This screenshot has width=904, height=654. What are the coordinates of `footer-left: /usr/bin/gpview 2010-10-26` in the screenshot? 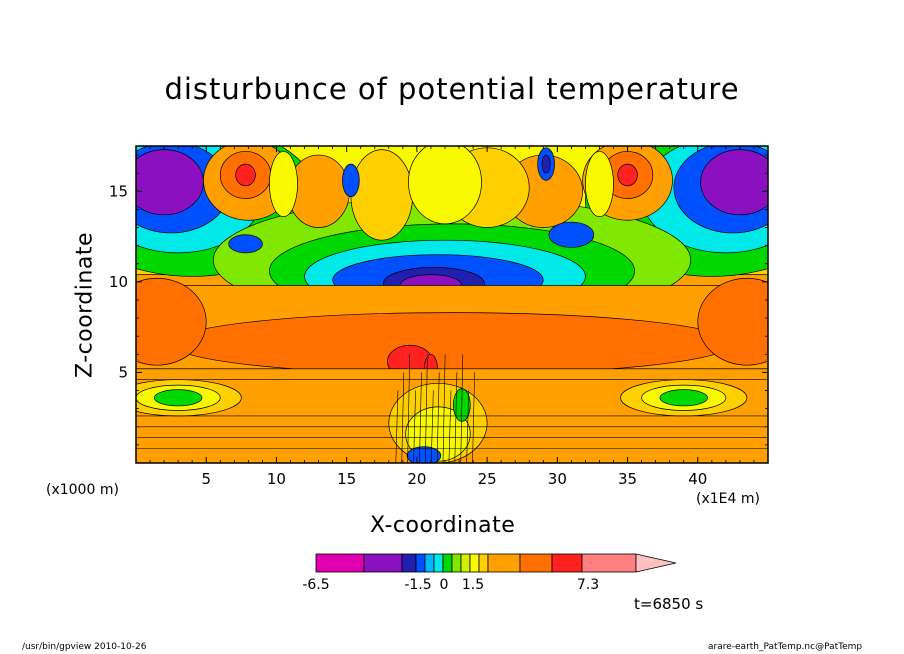 It's located at (84, 647).